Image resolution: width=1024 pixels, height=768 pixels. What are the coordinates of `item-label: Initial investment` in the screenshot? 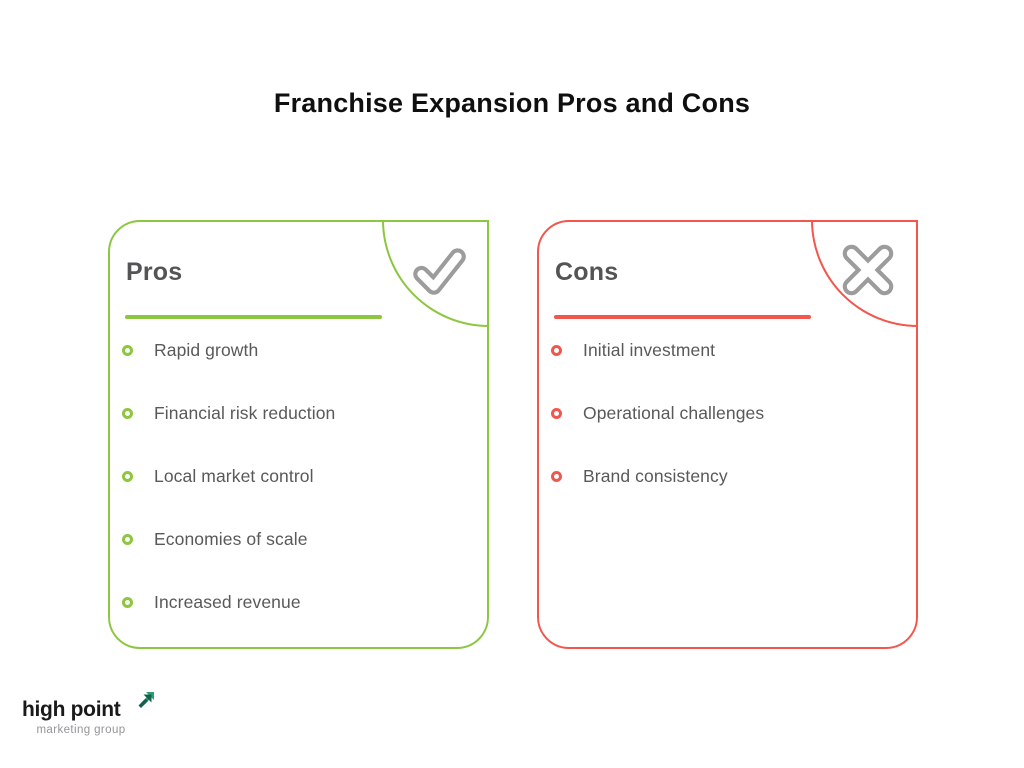 It's located at (649, 349).